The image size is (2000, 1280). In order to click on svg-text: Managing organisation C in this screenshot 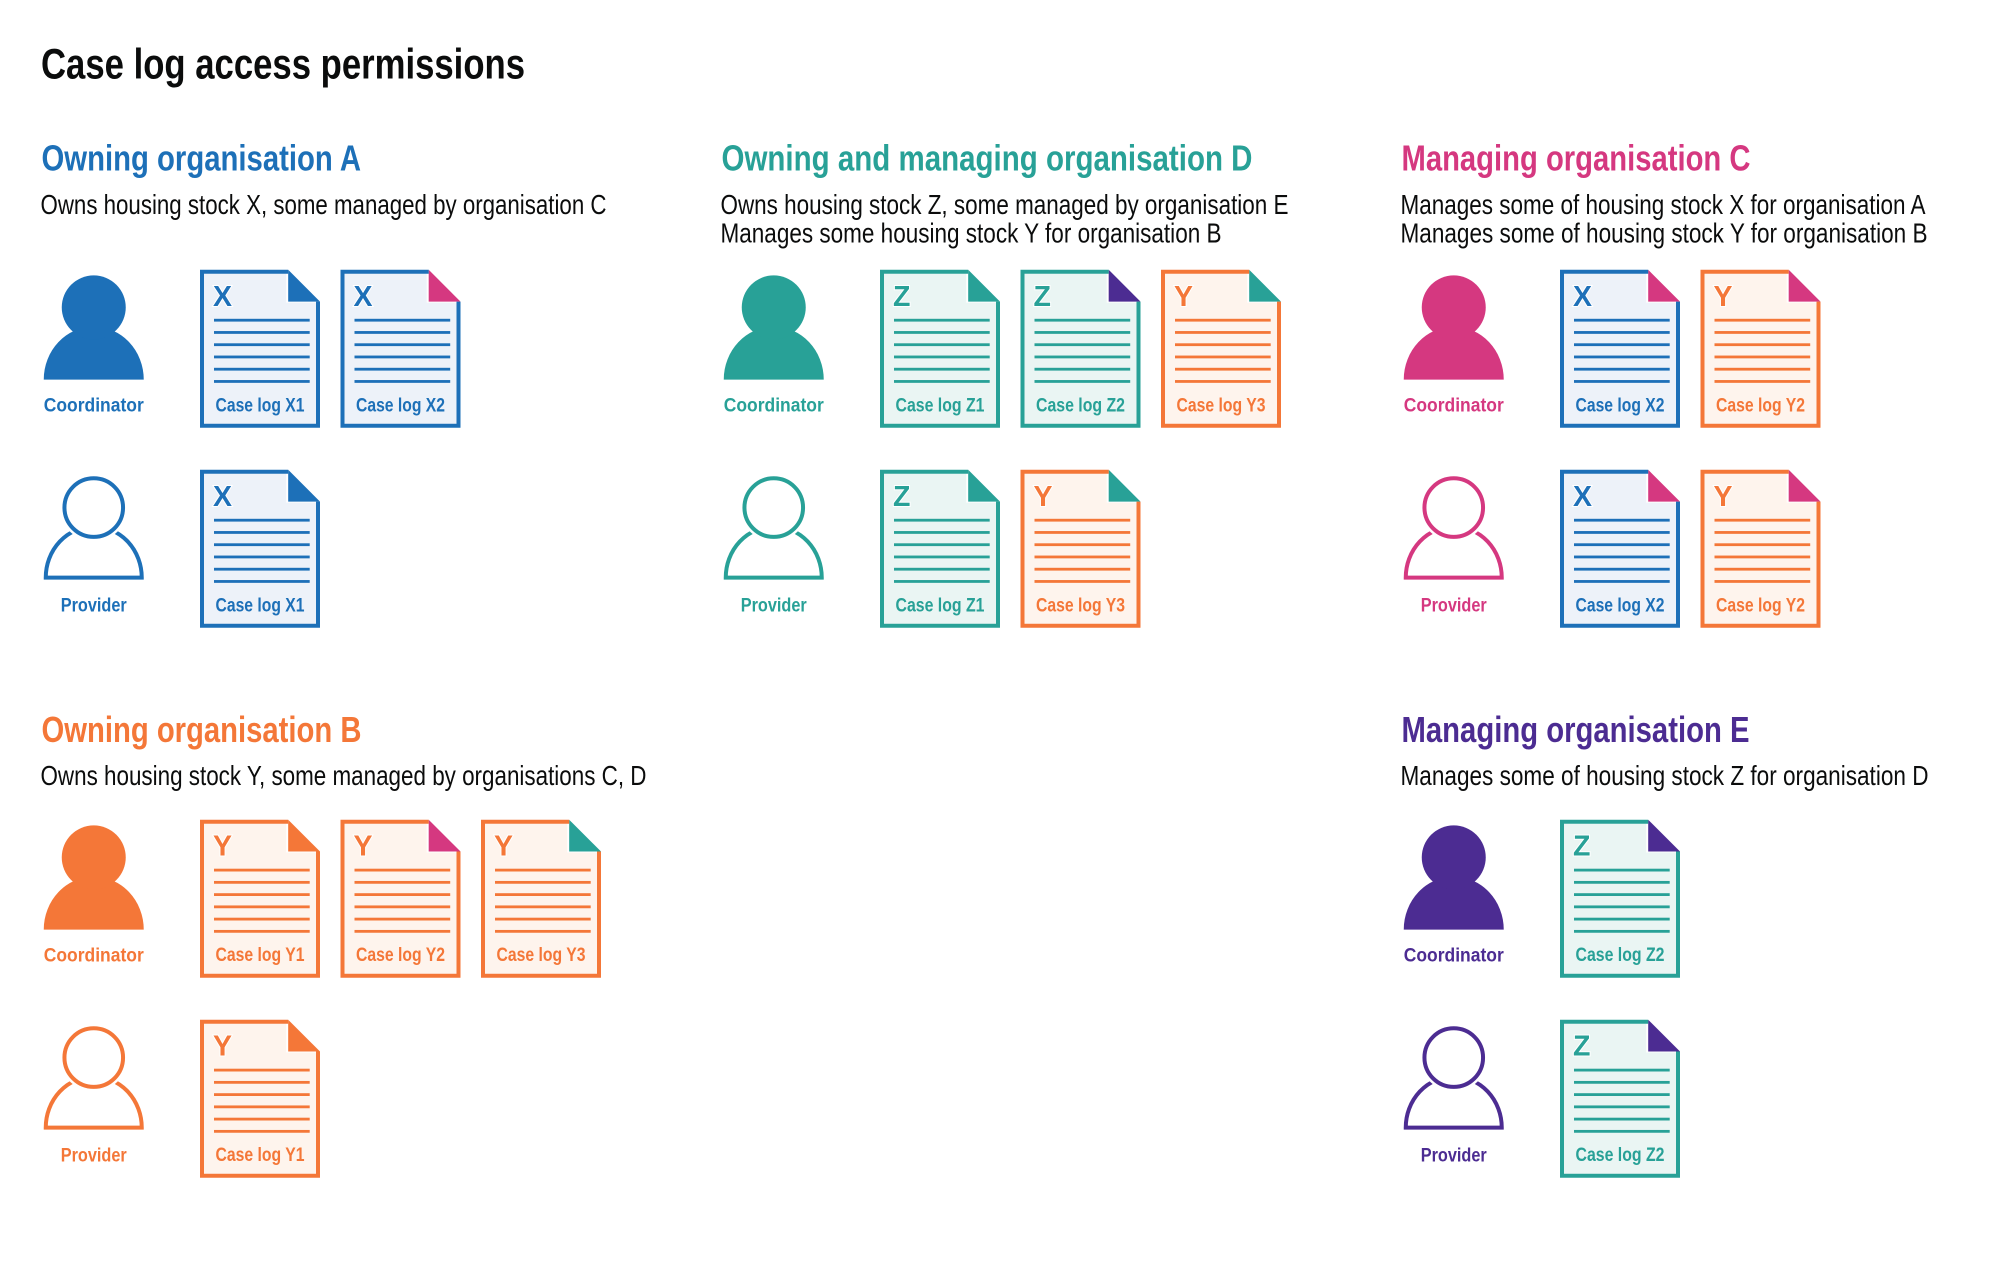, I will do `click(1576, 158)`.